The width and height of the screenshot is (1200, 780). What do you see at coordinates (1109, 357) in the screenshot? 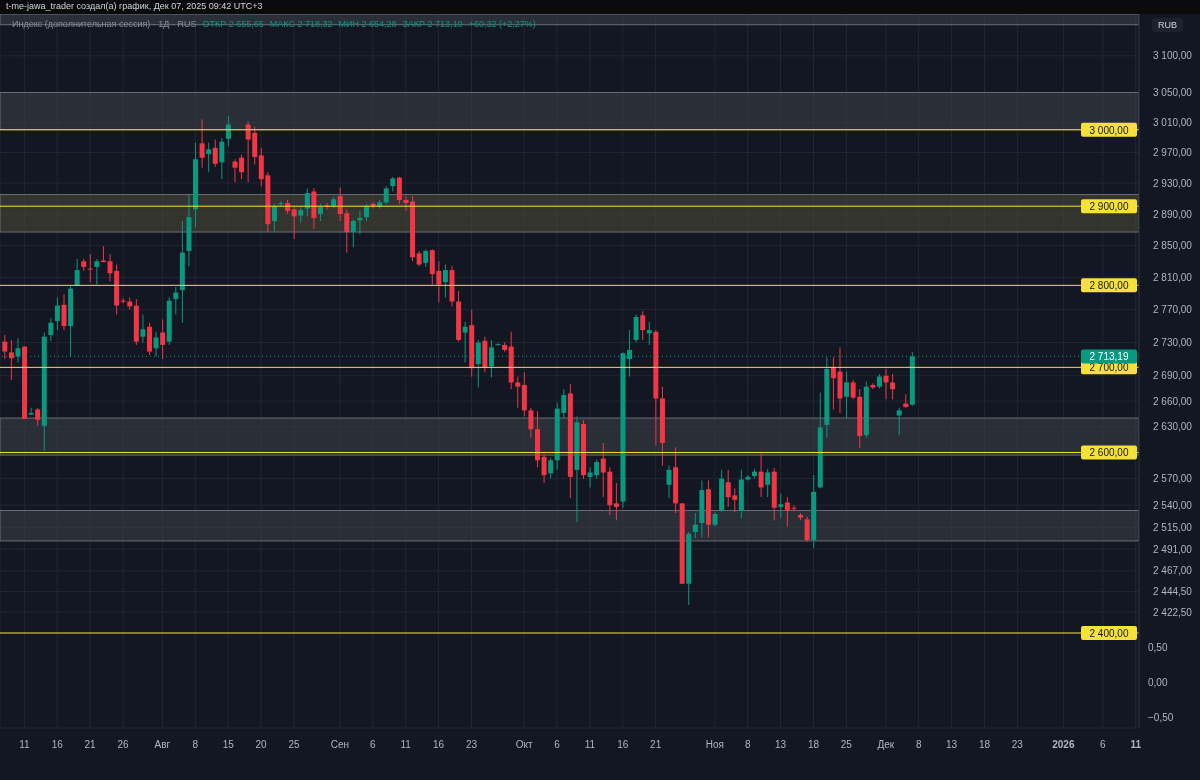
I see `ref-line-label: 2 713,19` at bounding box center [1109, 357].